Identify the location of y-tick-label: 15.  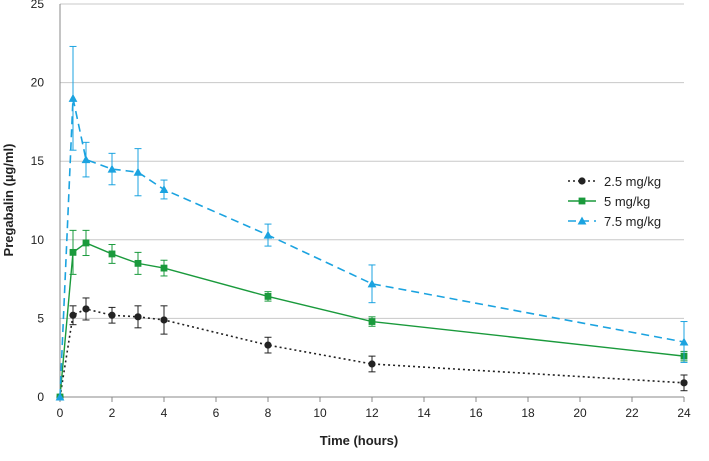
(38, 161).